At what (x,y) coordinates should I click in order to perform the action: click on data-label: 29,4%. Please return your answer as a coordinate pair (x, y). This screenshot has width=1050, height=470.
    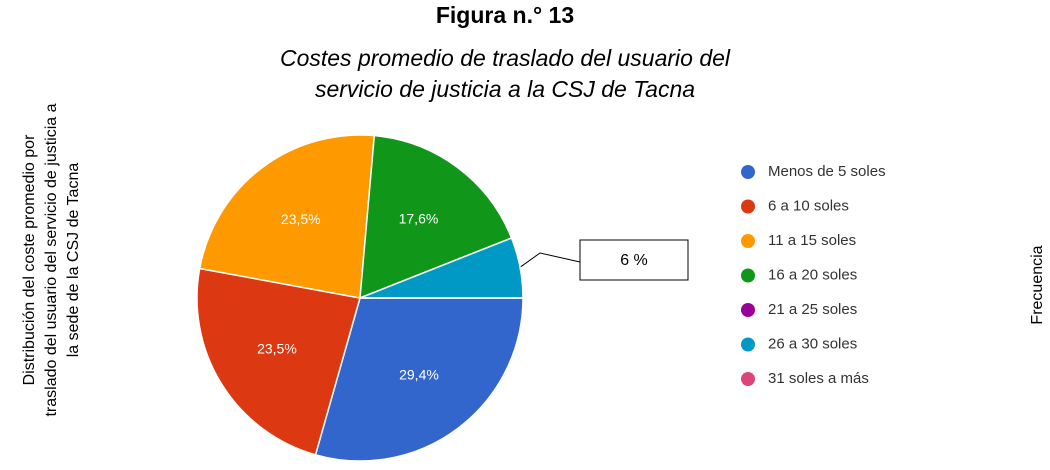
    Looking at the image, I should click on (419, 375).